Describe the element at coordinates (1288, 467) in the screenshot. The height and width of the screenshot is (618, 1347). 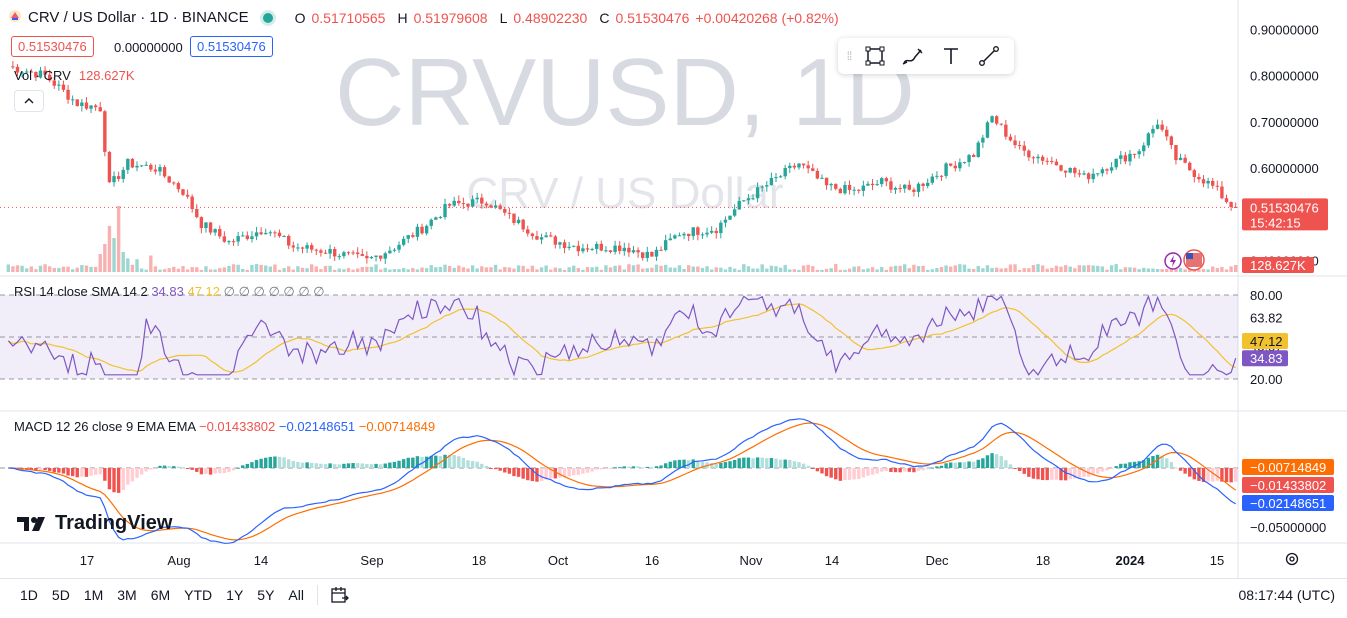
I see `macd-signal-tag-value: −0.00714849` at that location.